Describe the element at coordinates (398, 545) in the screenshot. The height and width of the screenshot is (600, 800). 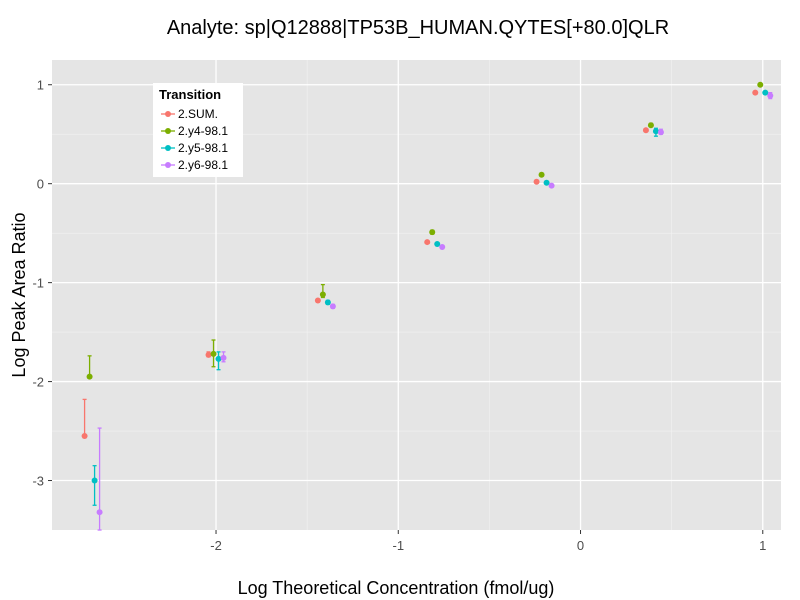
I see `x-tick-label: -1` at that location.